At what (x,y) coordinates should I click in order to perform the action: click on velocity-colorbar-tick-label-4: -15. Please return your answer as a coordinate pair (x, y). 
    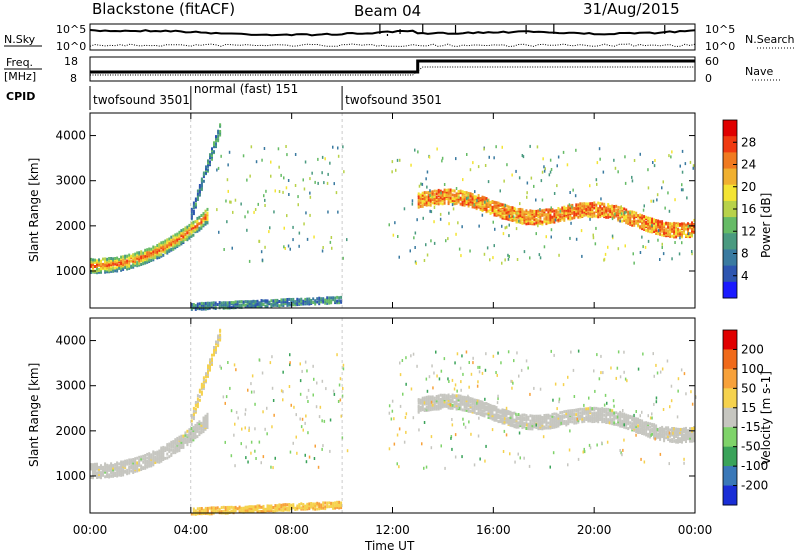
    Looking at the image, I should click on (751, 427).